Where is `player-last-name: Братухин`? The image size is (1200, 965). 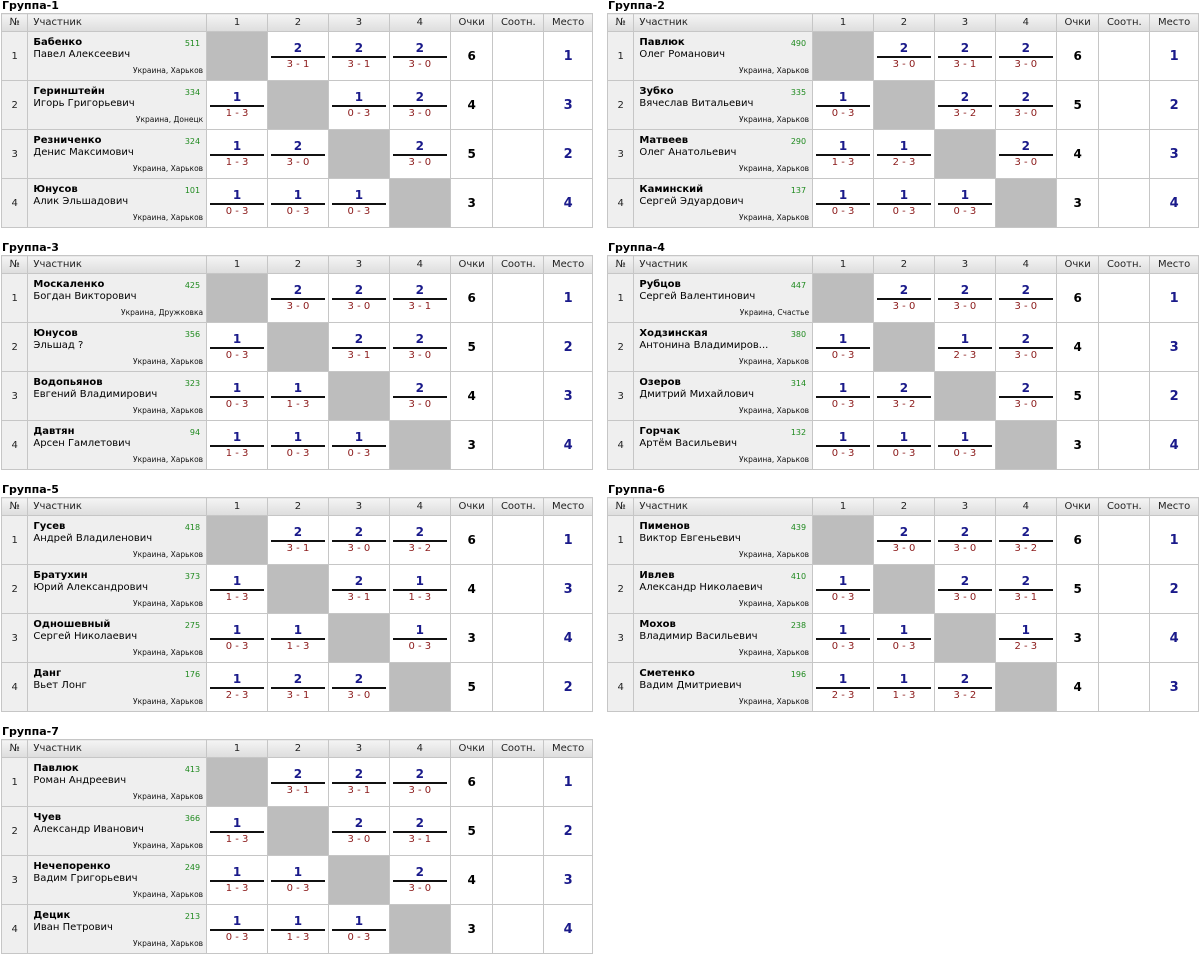 player-last-name: Братухин is located at coordinates (60, 575).